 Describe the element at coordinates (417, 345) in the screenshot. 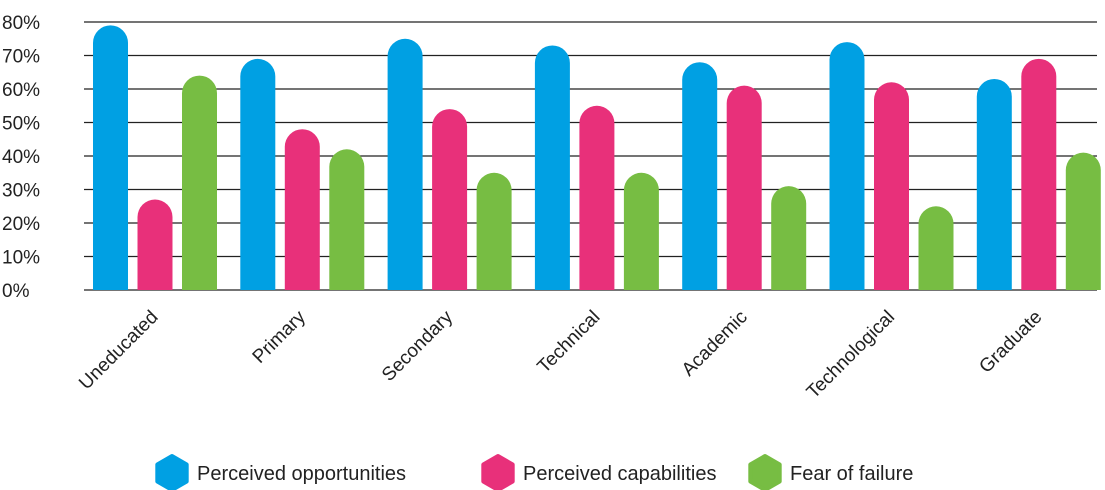

I see `x-tick-label: Secondary` at that location.